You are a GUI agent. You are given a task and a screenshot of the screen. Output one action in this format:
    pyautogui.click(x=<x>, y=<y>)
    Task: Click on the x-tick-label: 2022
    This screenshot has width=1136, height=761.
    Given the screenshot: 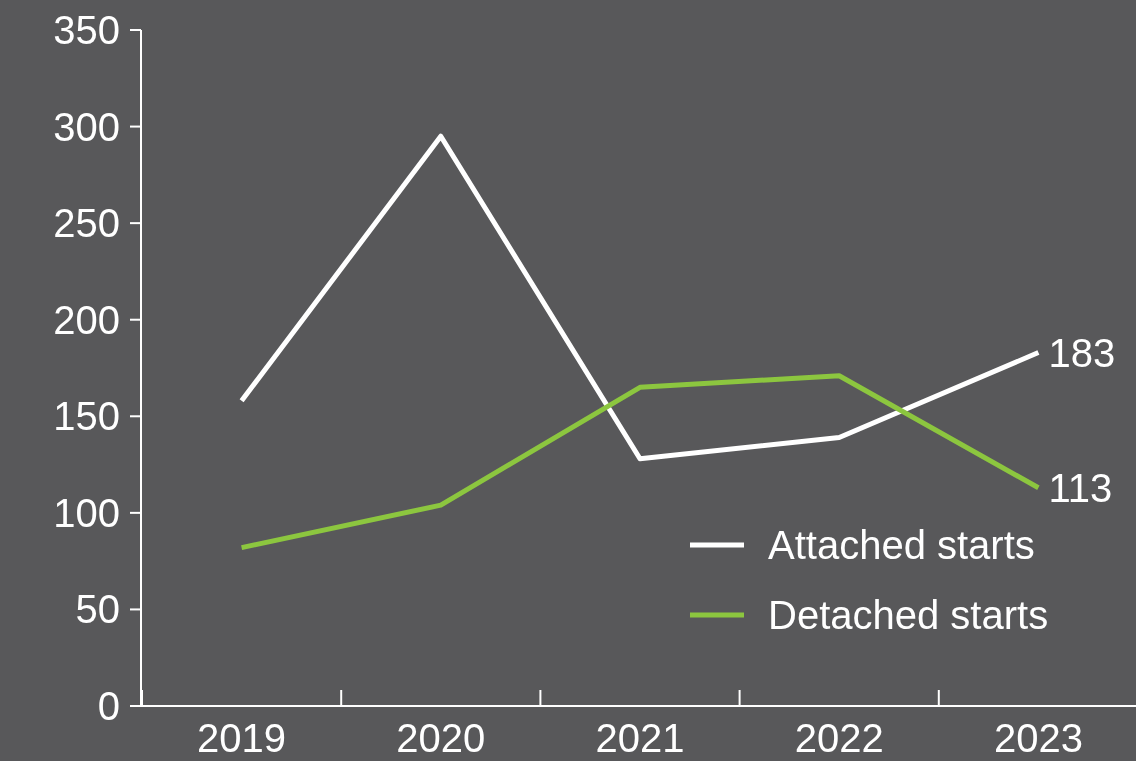 What is the action you would take?
    pyautogui.click(x=839, y=738)
    